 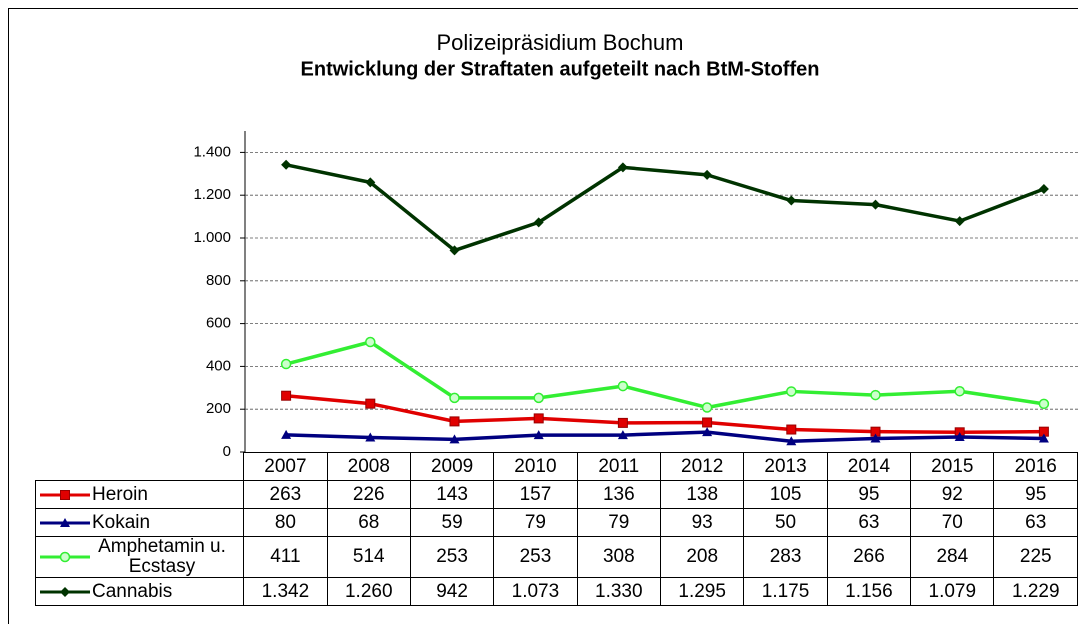 What do you see at coordinates (618, 591) in the screenshot?
I see `table-value: 1.330` at bounding box center [618, 591].